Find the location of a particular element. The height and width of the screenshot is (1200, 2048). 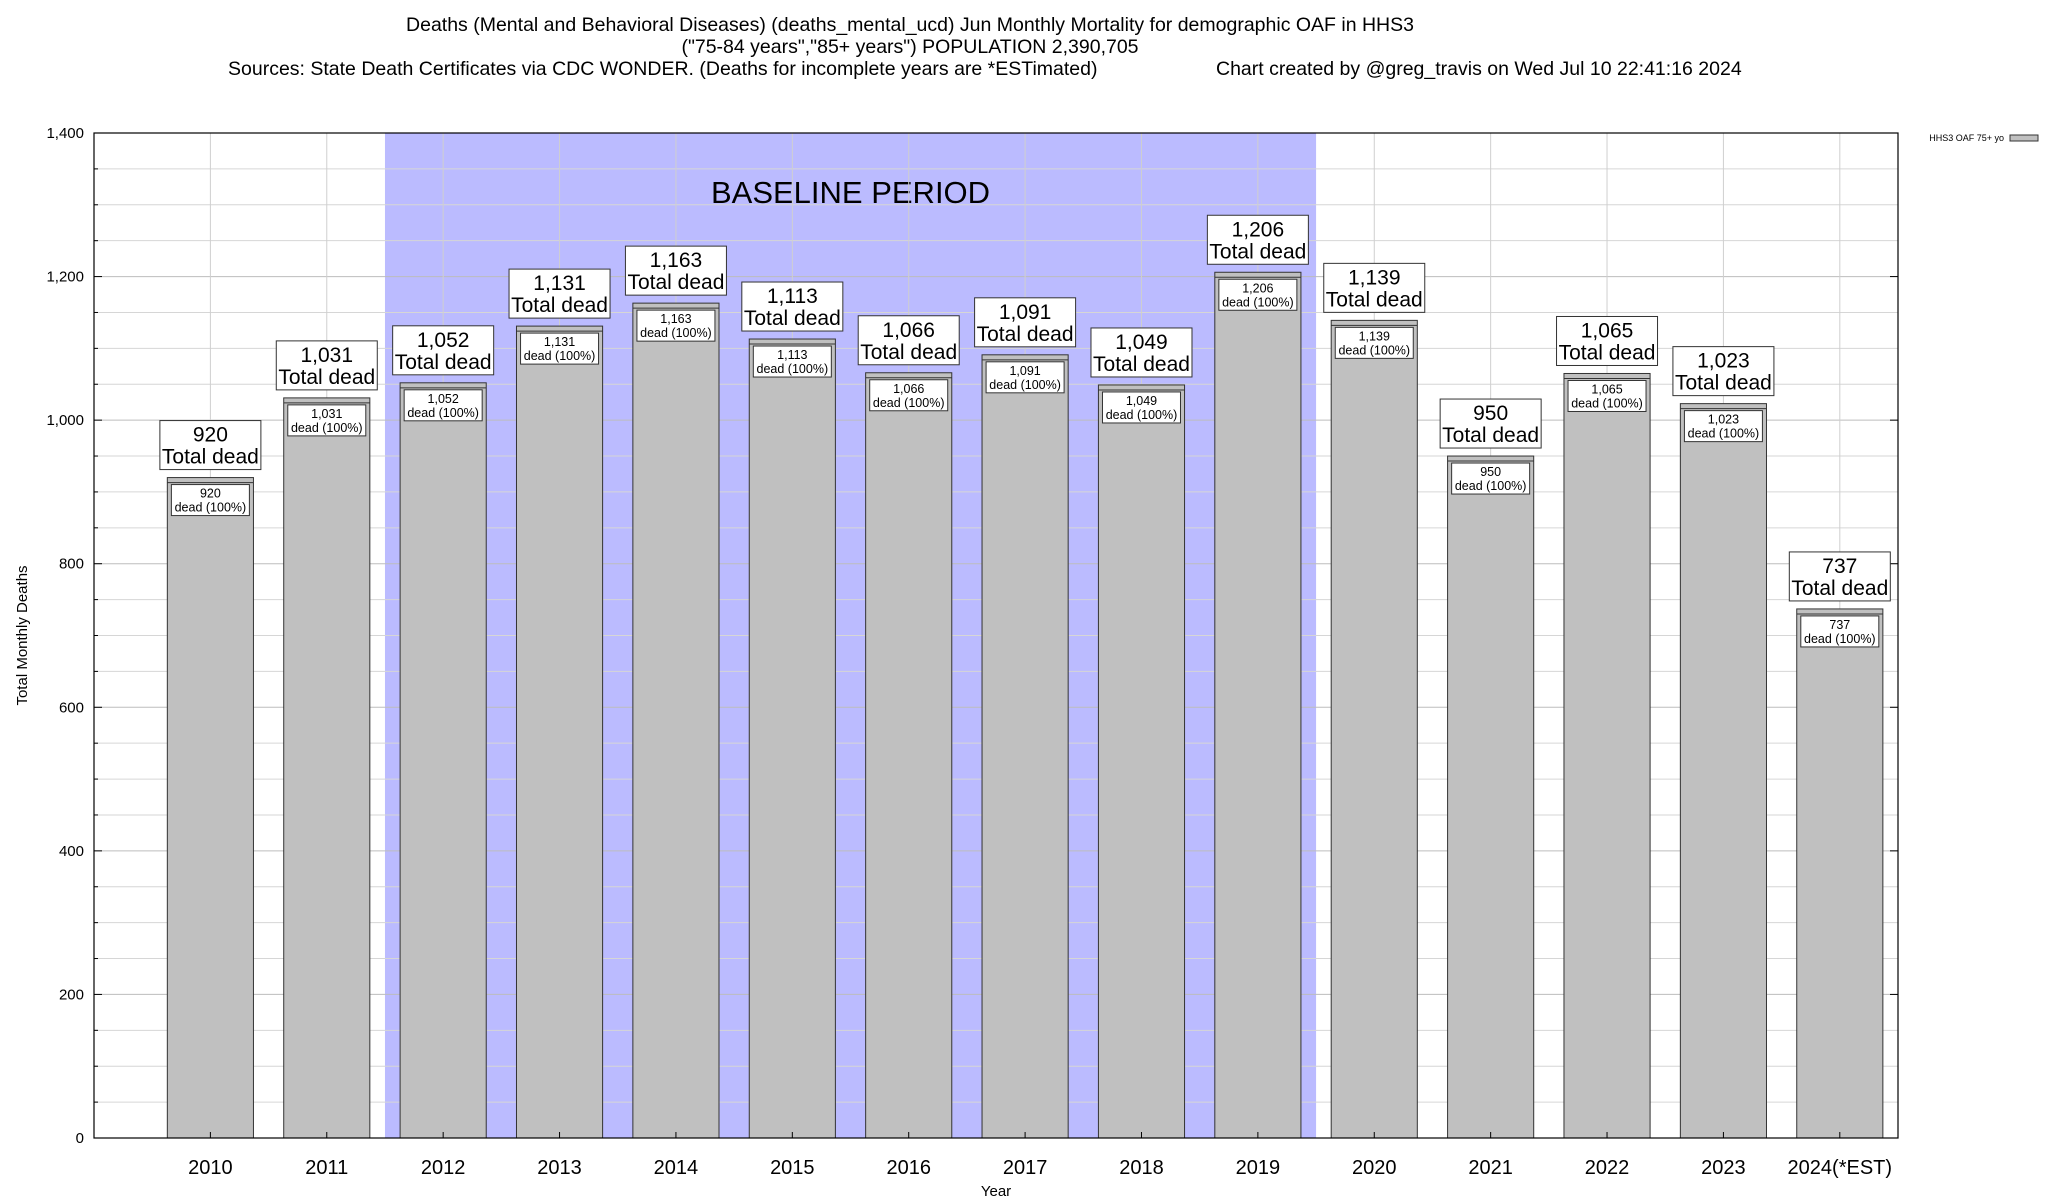

legend-series-label: HHS3 OAF 75+ yo is located at coordinates (1966, 138).